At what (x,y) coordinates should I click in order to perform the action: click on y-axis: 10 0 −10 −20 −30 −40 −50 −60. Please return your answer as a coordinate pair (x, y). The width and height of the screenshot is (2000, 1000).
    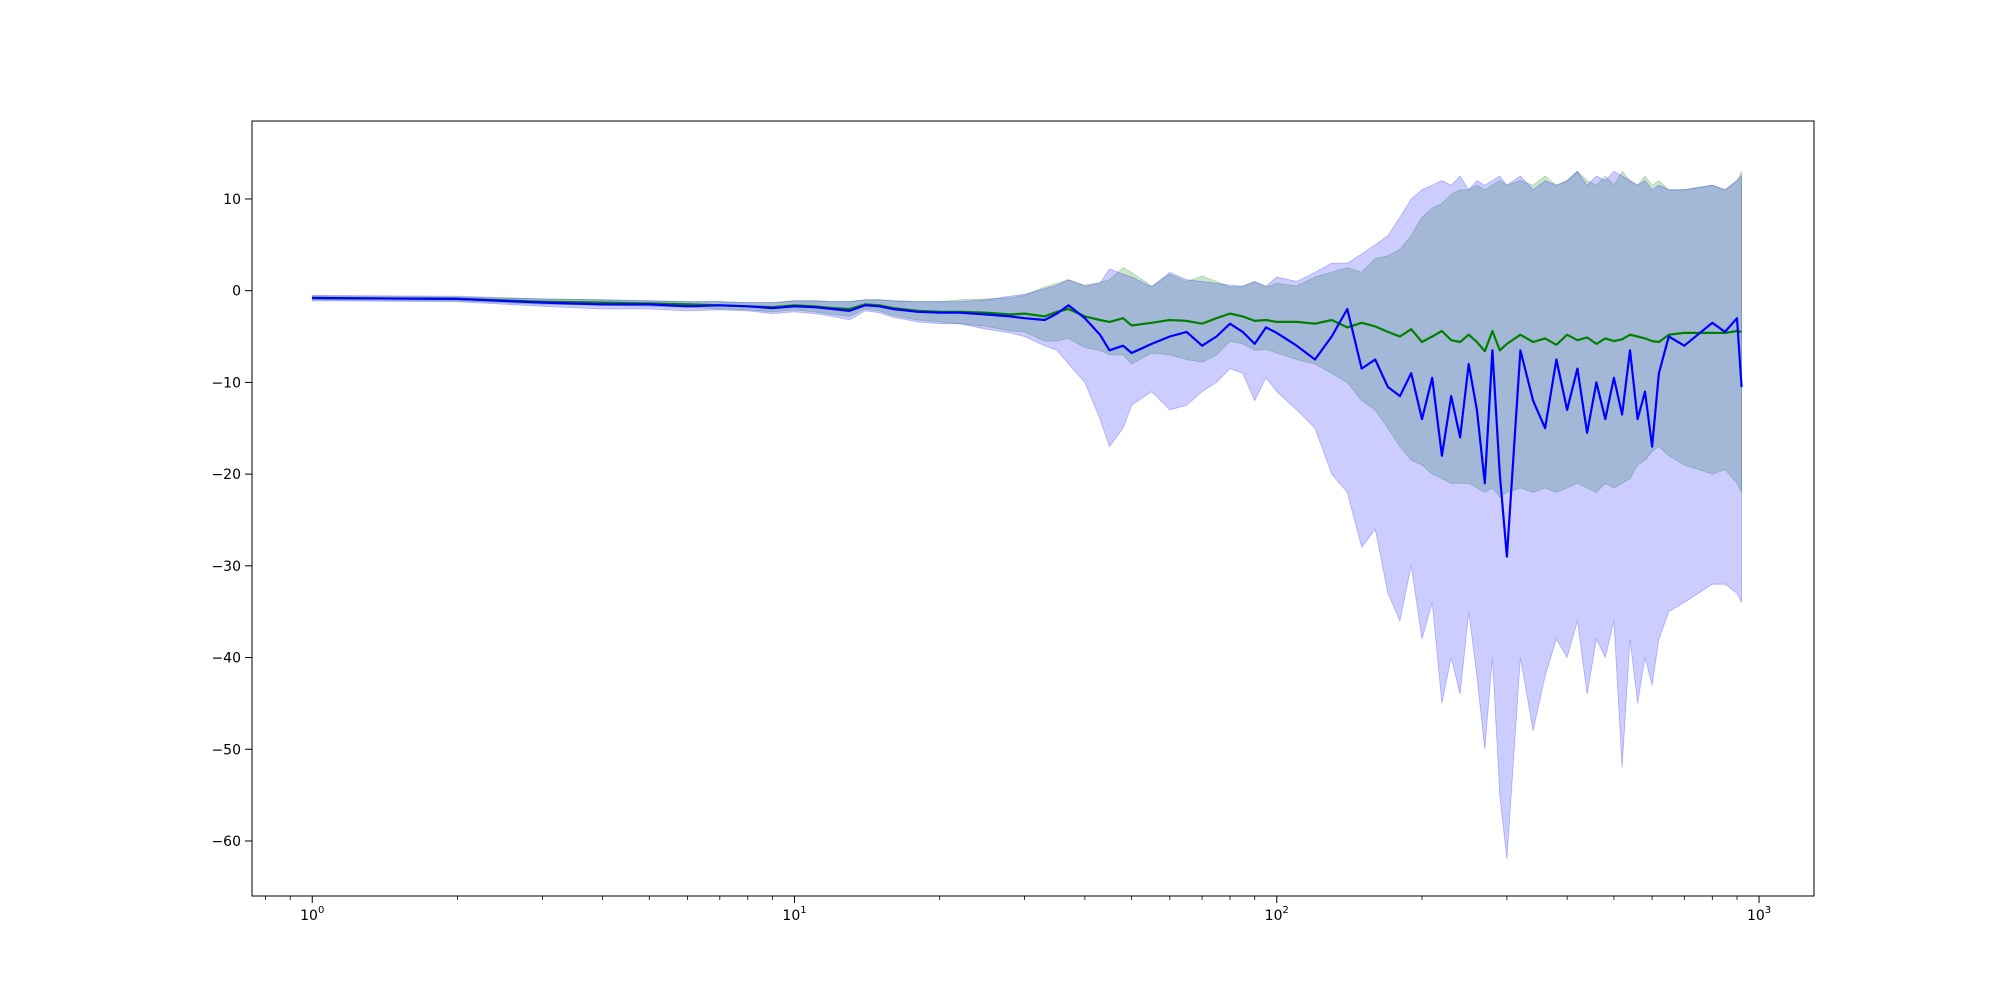
    Looking at the image, I should click on (231, 521).